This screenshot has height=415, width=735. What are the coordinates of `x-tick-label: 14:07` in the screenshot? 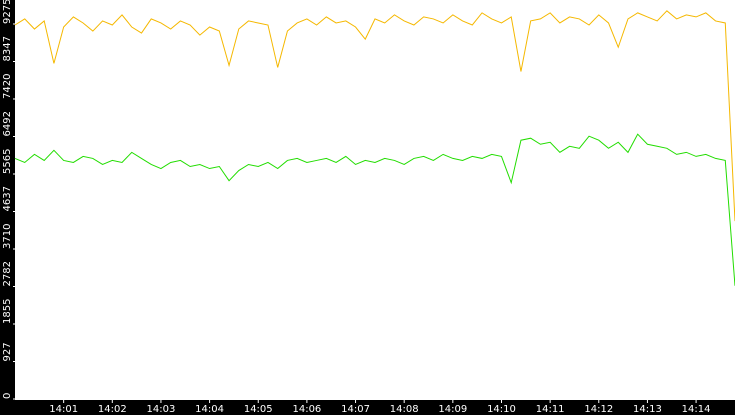 It's located at (355, 409).